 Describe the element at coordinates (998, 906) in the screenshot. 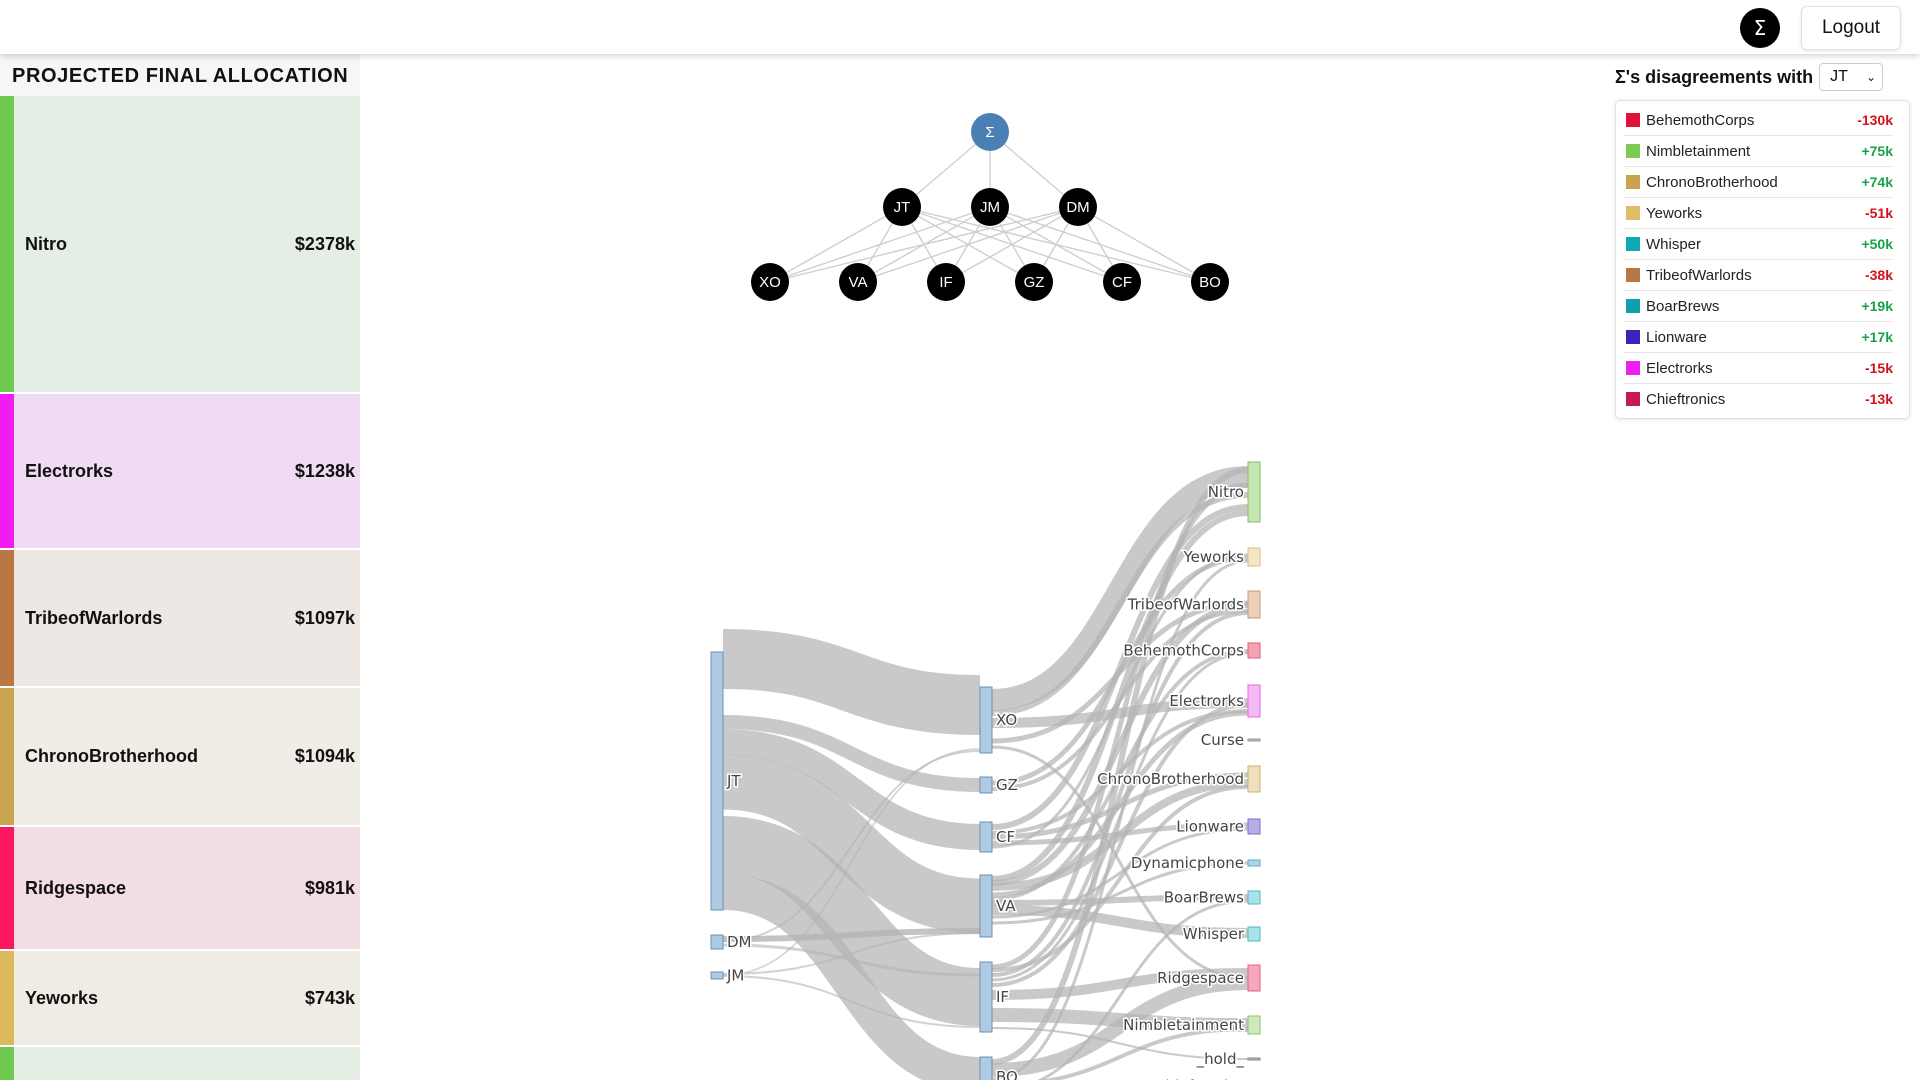

I see `sankey-middle-node: VA` at that location.